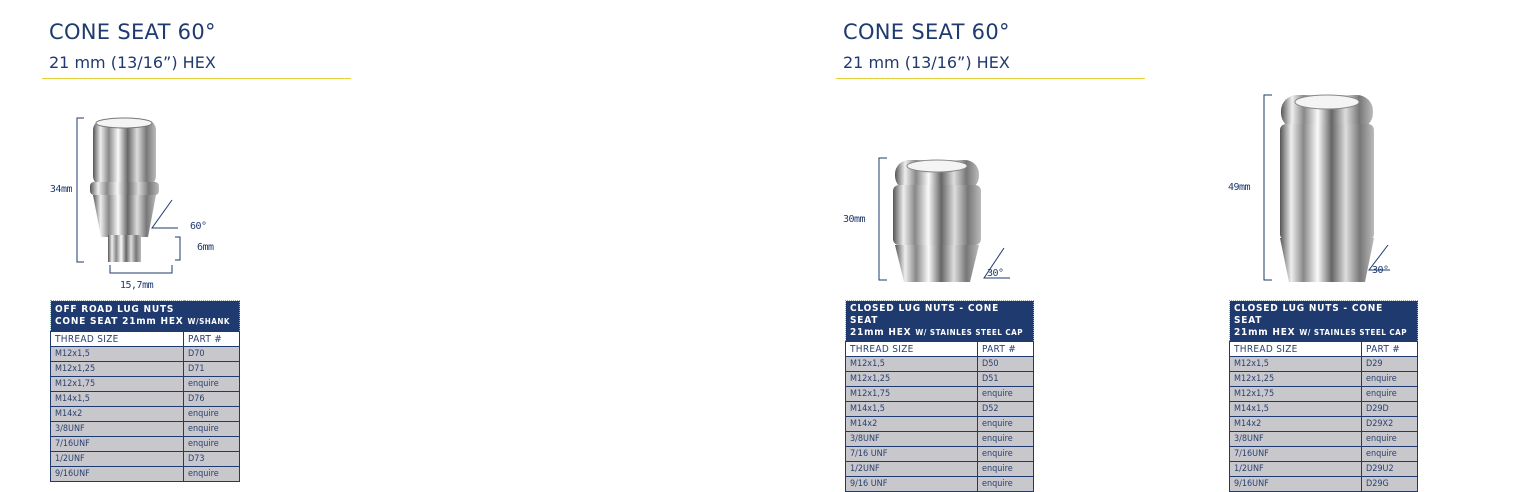  What do you see at coordinates (854, 219) in the screenshot?
I see `height-label-a: 30mm` at bounding box center [854, 219].